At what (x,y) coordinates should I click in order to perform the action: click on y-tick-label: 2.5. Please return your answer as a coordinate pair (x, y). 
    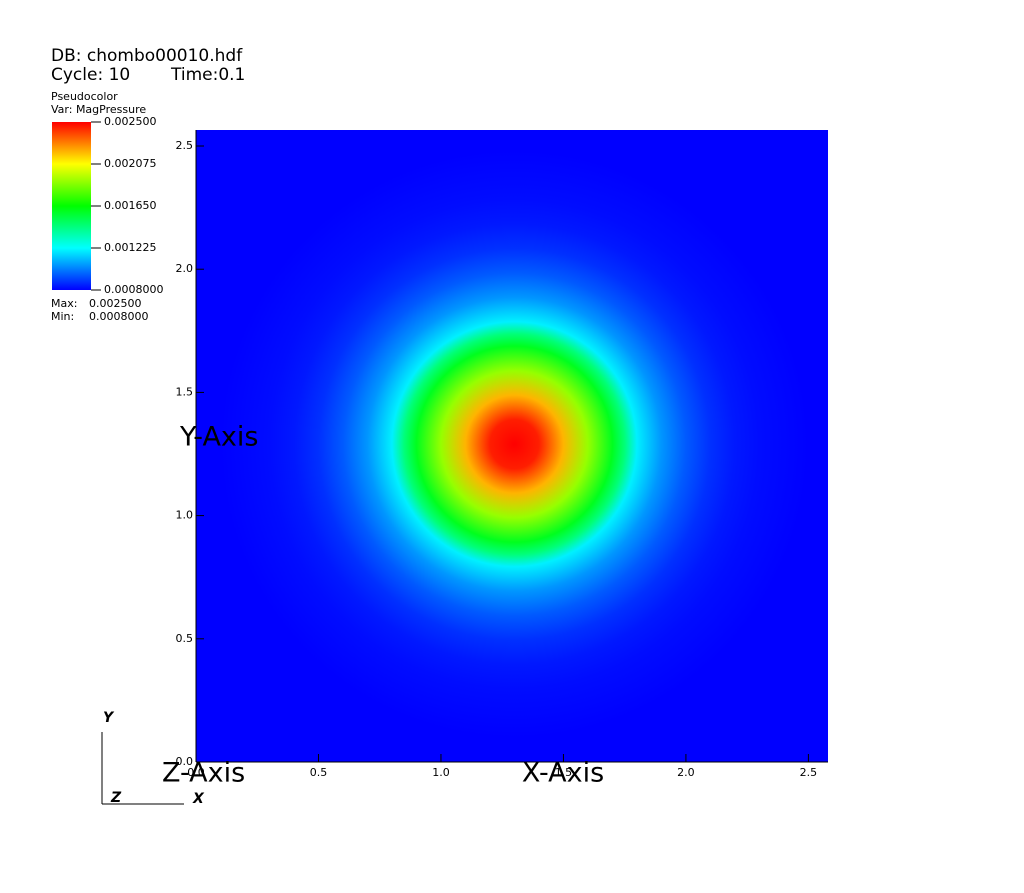
    Looking at the image, I should click on (185, 145).